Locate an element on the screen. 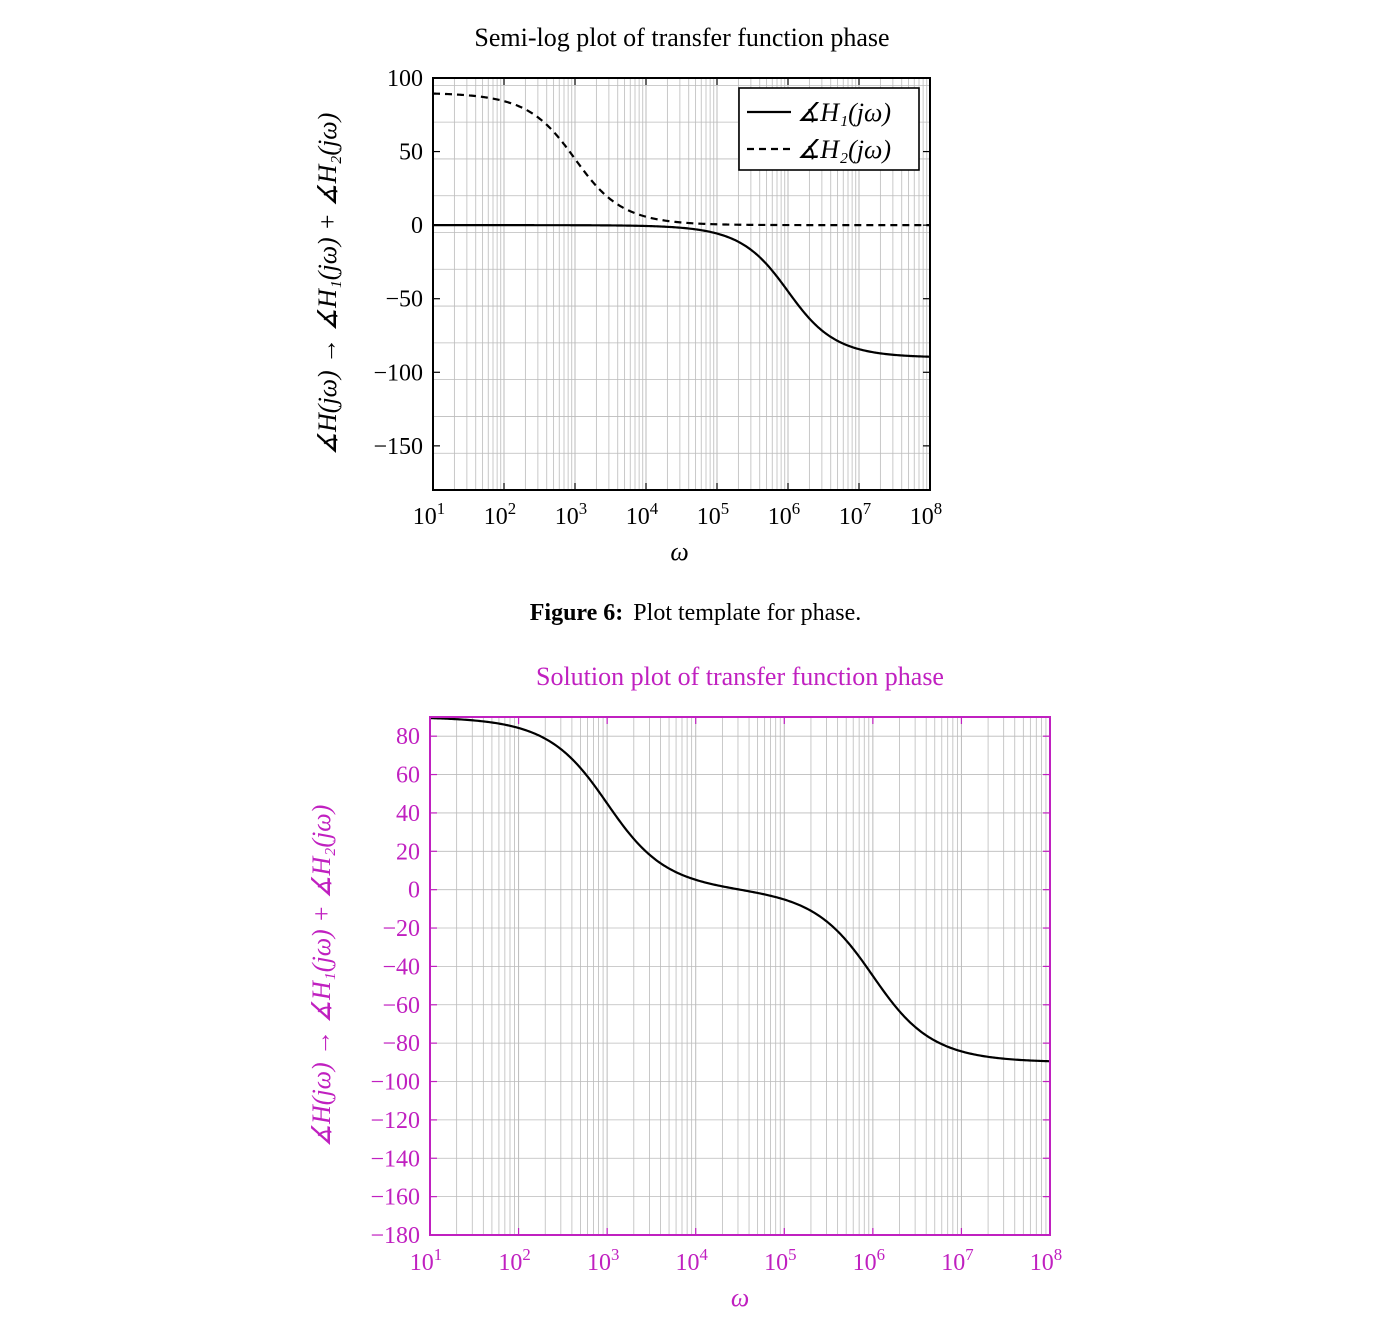 This screenshot has width=1391, height=1328. caption-label: Figure 6: is located at coordinates (576, 613).